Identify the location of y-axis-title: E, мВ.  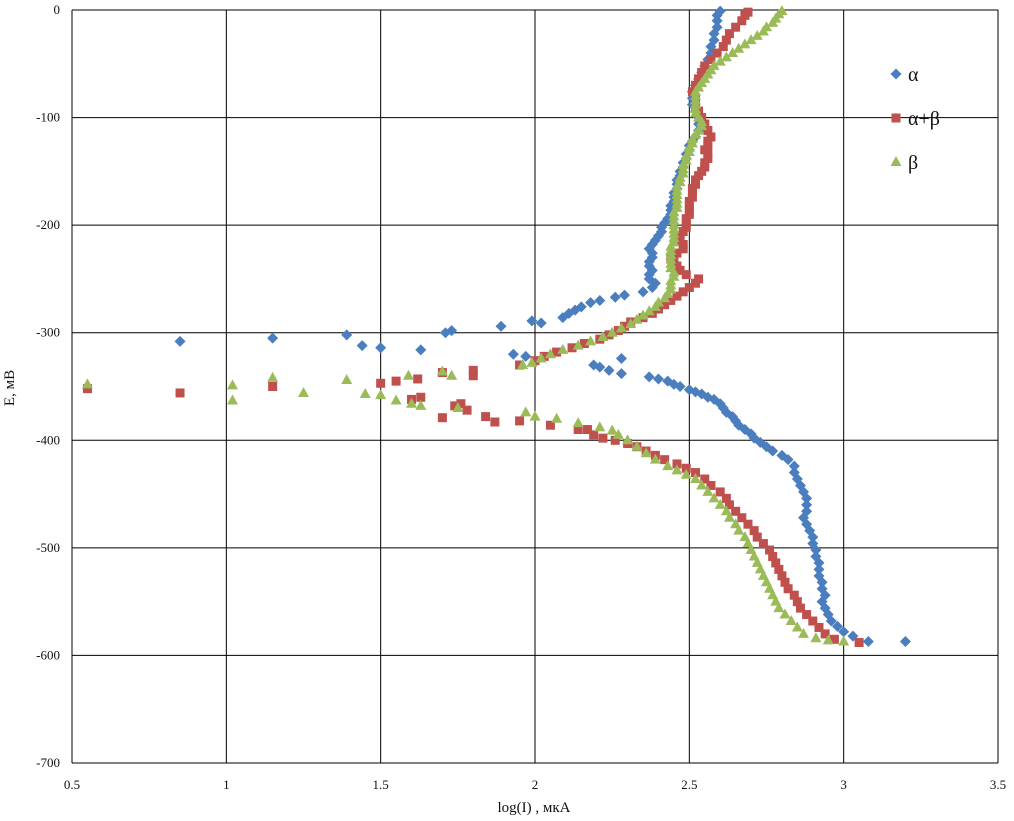
(10, 388).